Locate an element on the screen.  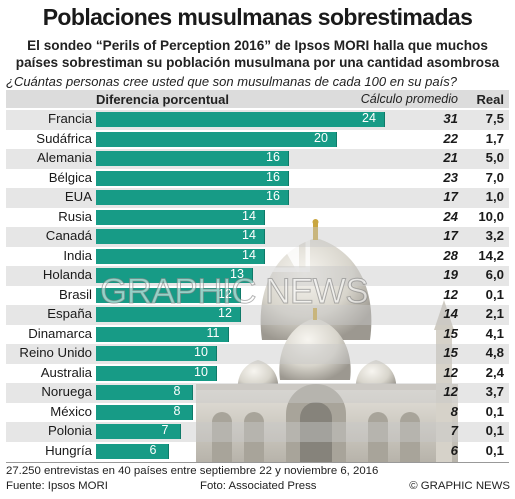
chart-row: Francia 24 31 7,5 is located at coordinates (257, 120).